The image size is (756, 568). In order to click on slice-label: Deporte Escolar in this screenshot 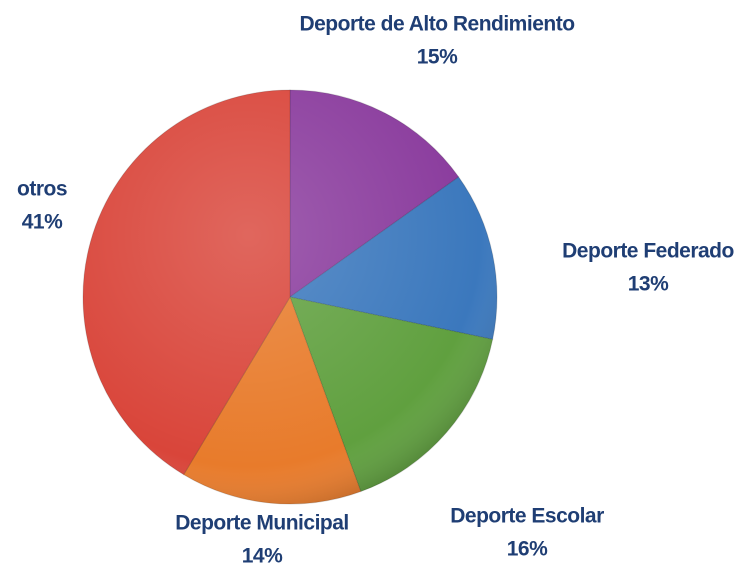, I will do `click(527, 516)`.